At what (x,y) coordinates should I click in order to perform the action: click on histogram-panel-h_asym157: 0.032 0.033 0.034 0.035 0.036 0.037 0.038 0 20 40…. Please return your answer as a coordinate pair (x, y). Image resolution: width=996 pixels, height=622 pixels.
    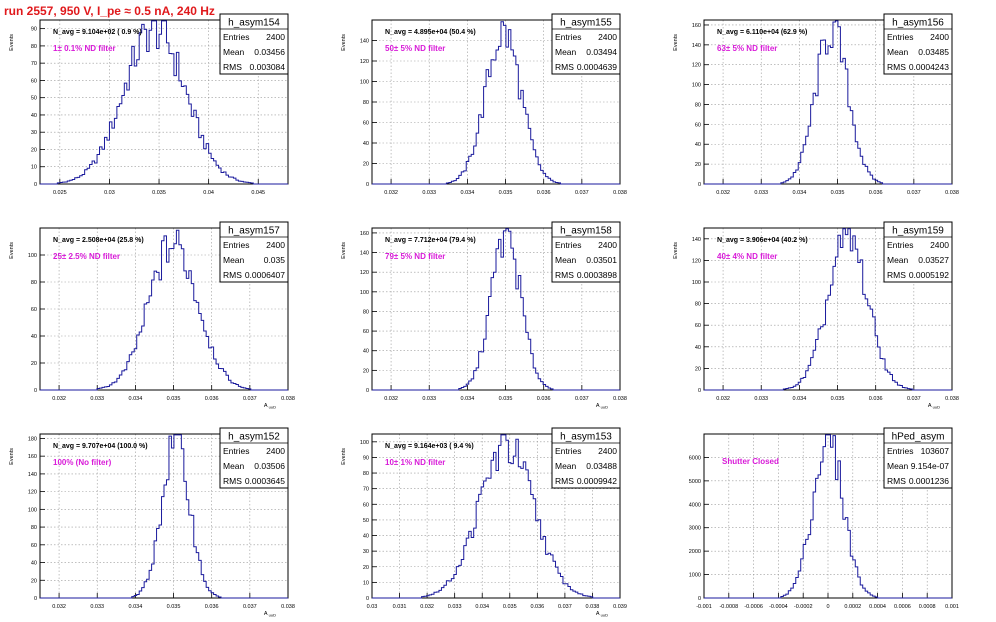
    Looking at the image, I should click on (152, 315).